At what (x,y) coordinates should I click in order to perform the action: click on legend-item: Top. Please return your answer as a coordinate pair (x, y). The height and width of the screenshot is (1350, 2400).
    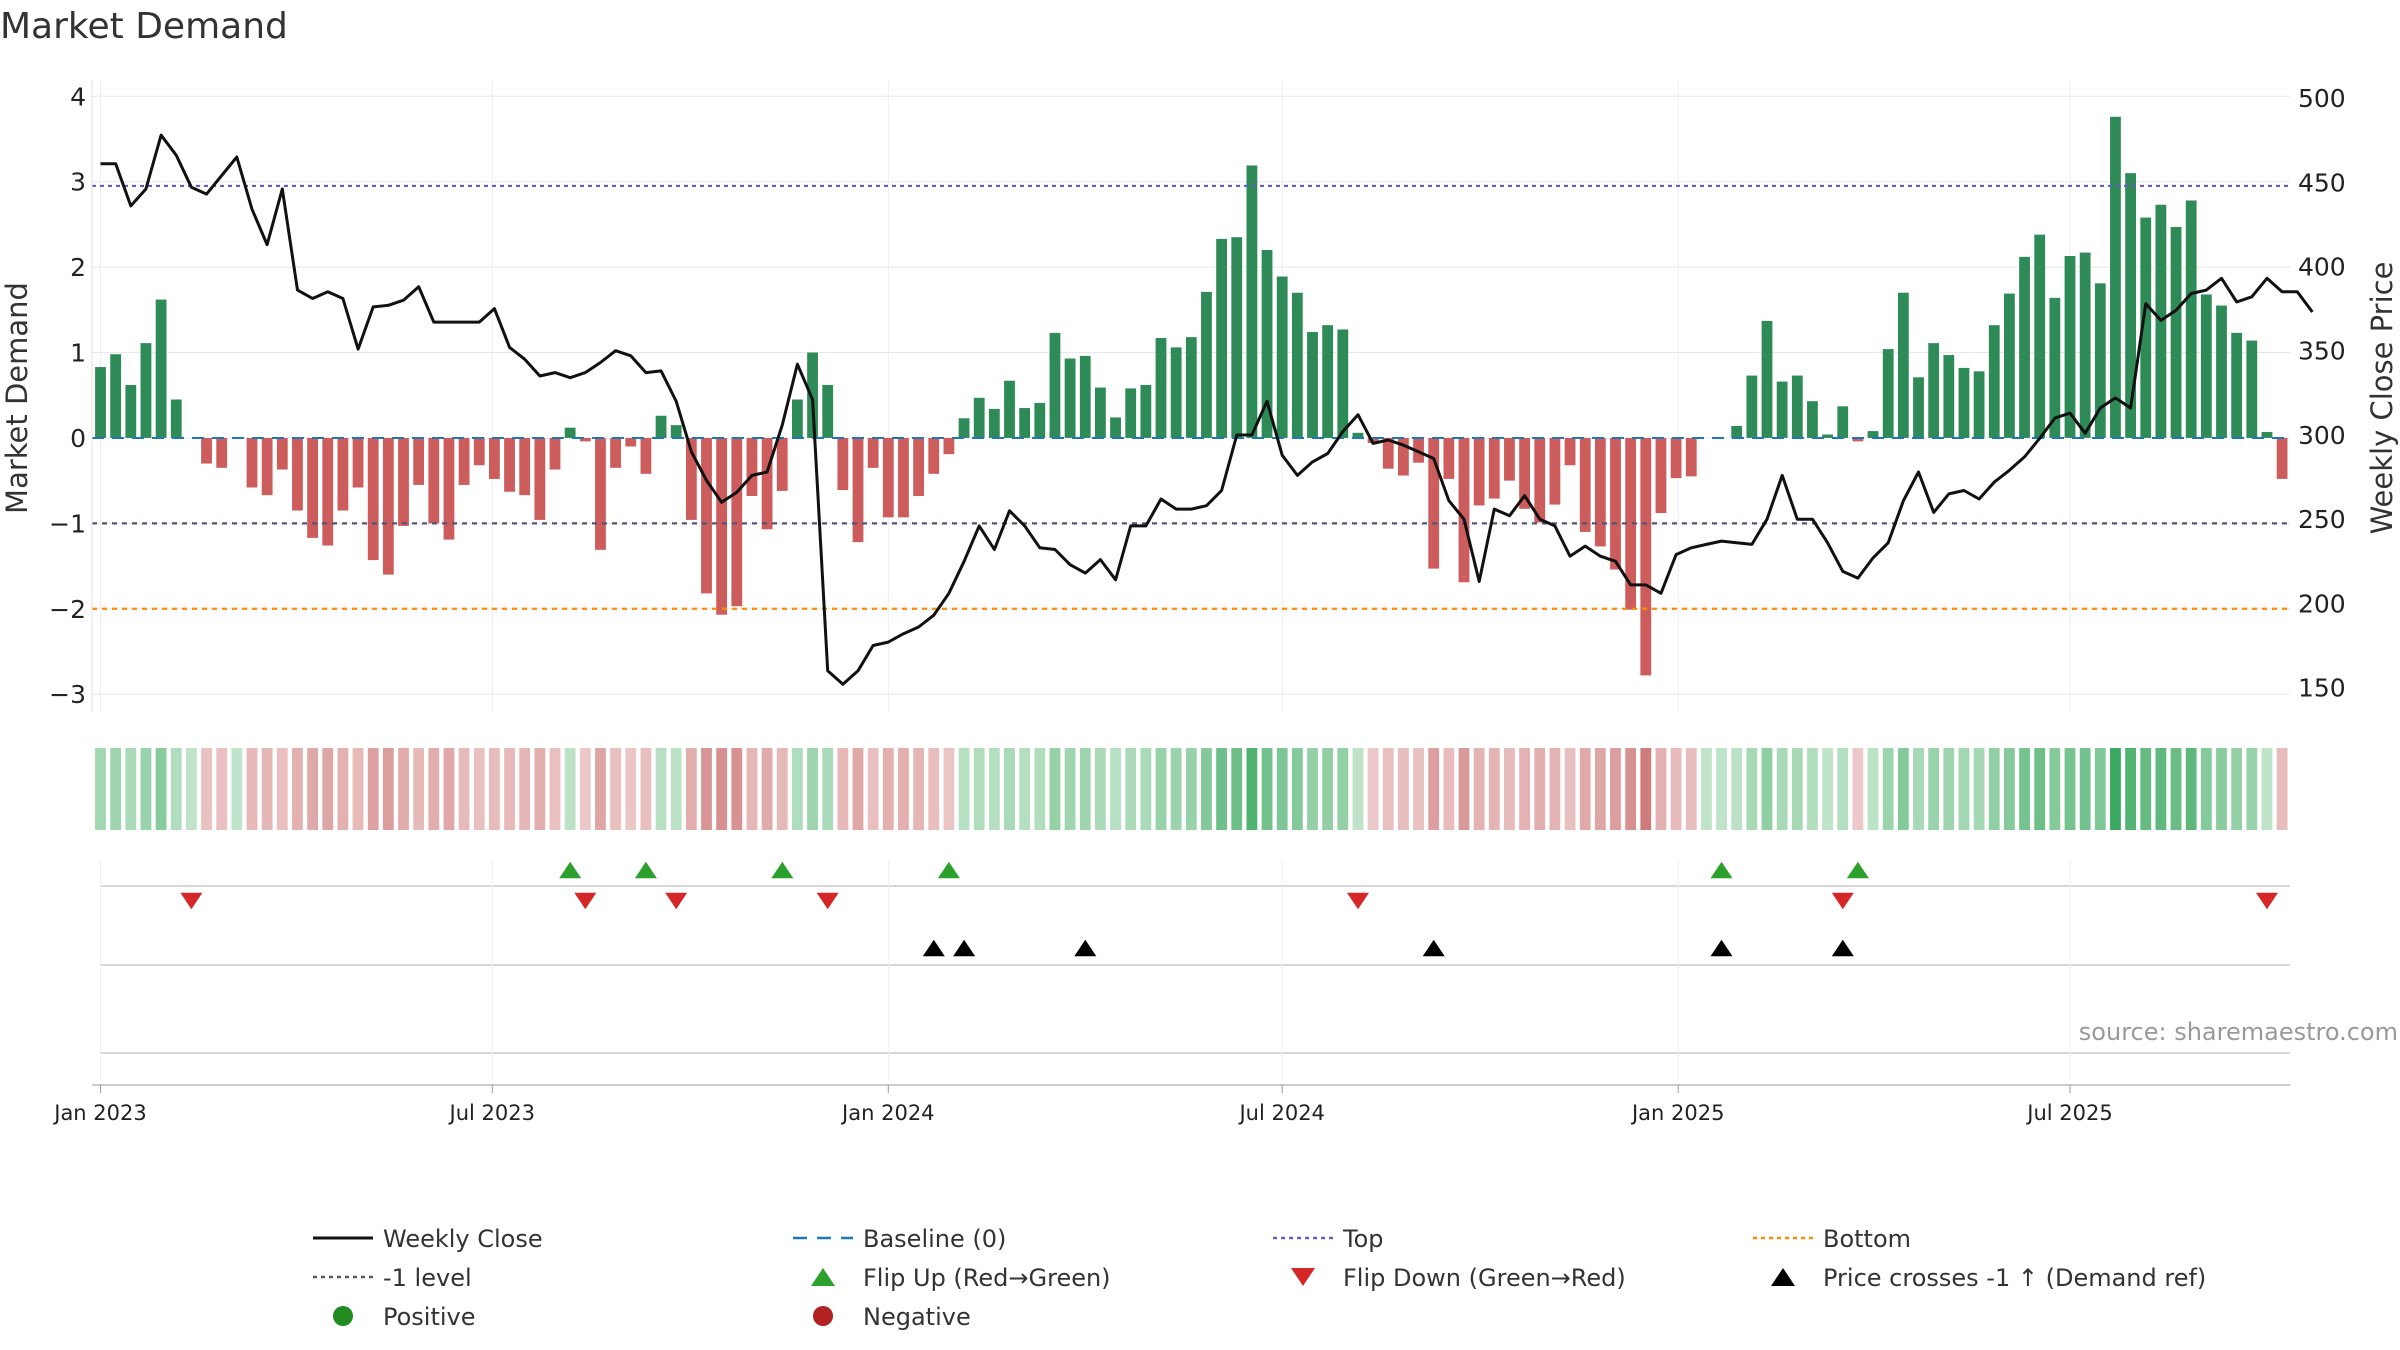
    Looking at the image, I should click on (1328, 1239).